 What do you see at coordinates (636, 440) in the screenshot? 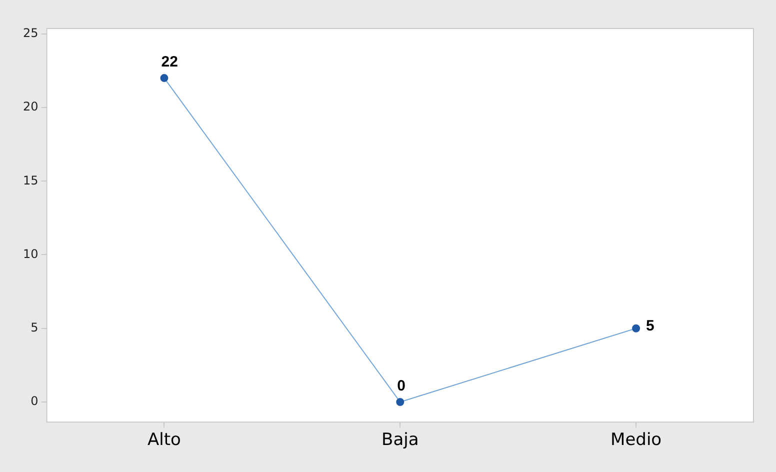
I see `x-tick-label: Medio` at bounding box center [636, 440].